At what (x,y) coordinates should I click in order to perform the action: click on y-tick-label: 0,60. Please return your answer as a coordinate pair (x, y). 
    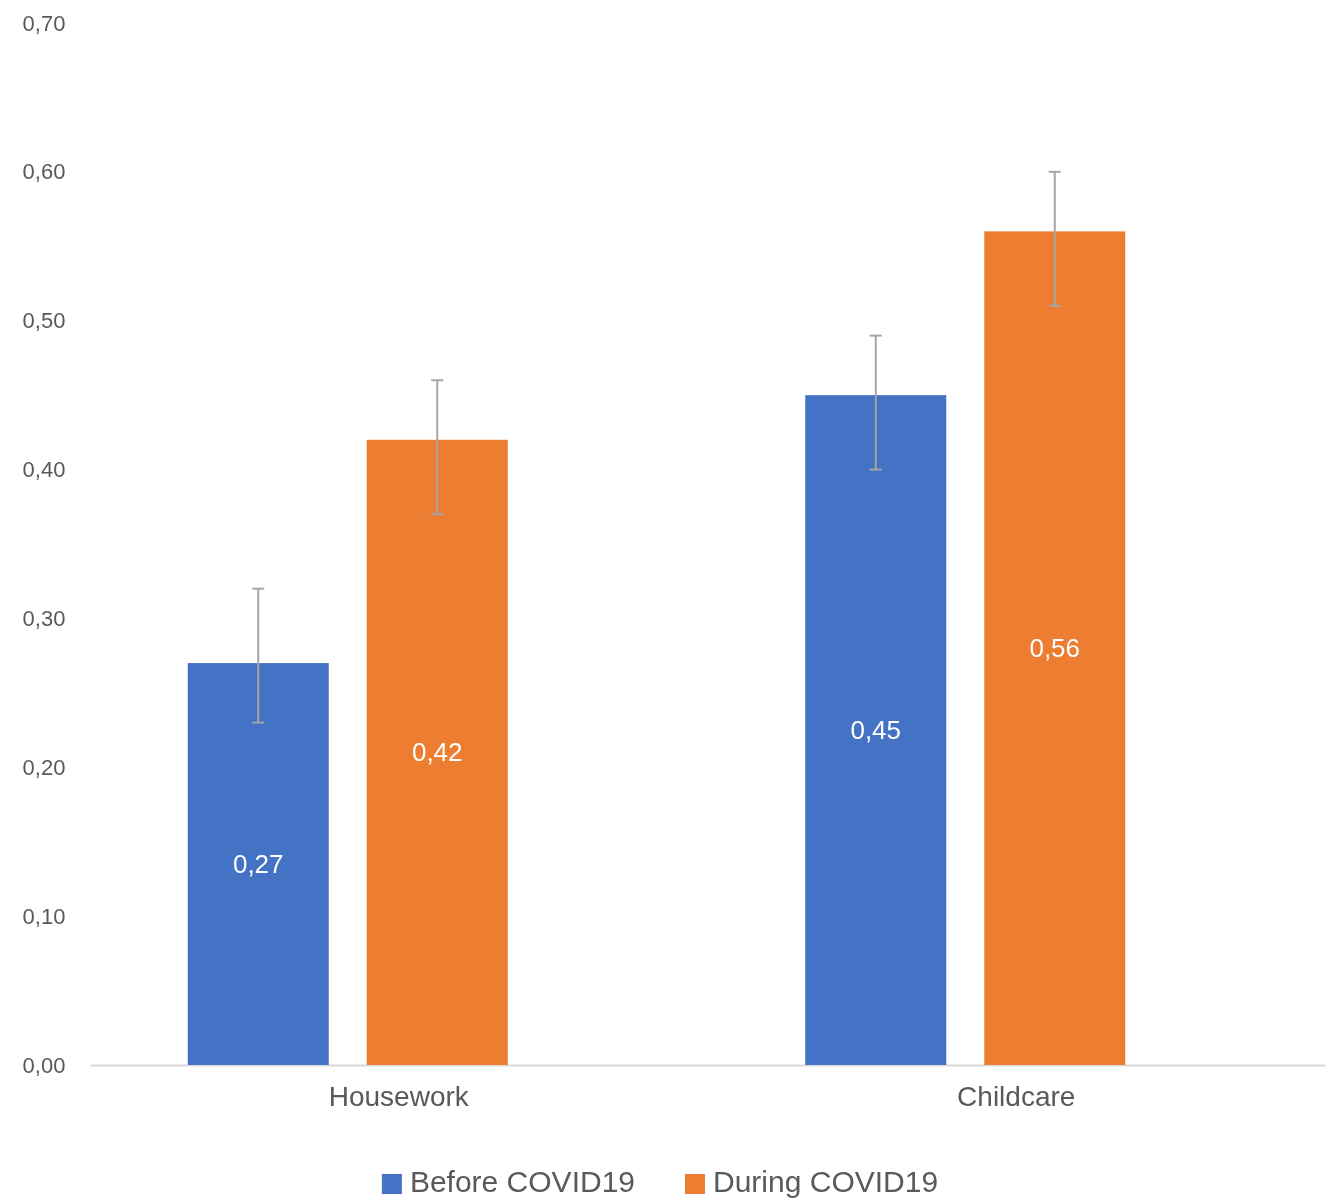
    Looking at the image, I should click on (44, 172).